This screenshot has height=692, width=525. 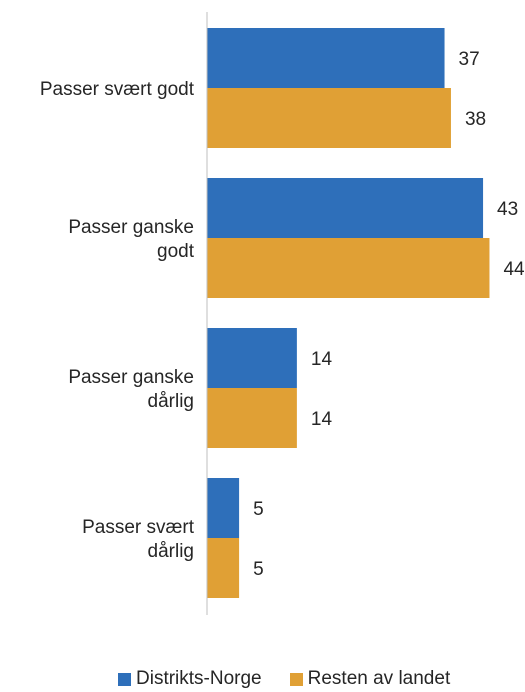 I want to click on legend-label-series-1: Resten av landet, so click(x=379, y=678).